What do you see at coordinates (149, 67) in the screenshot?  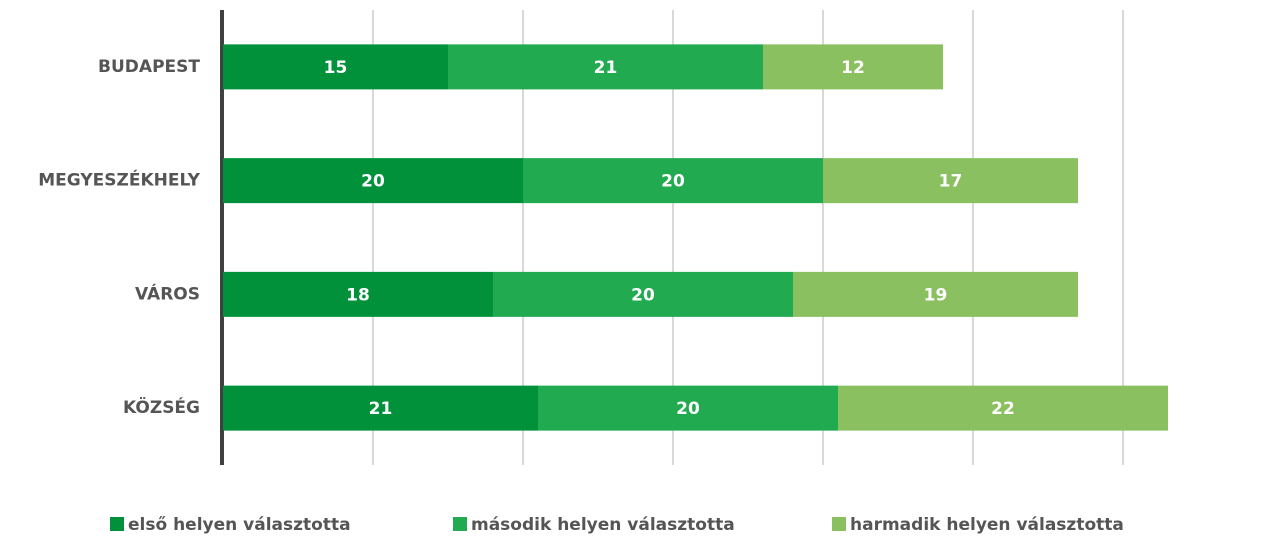 I see `category-label: BUDAPEST` at bounding box center [149, 67].